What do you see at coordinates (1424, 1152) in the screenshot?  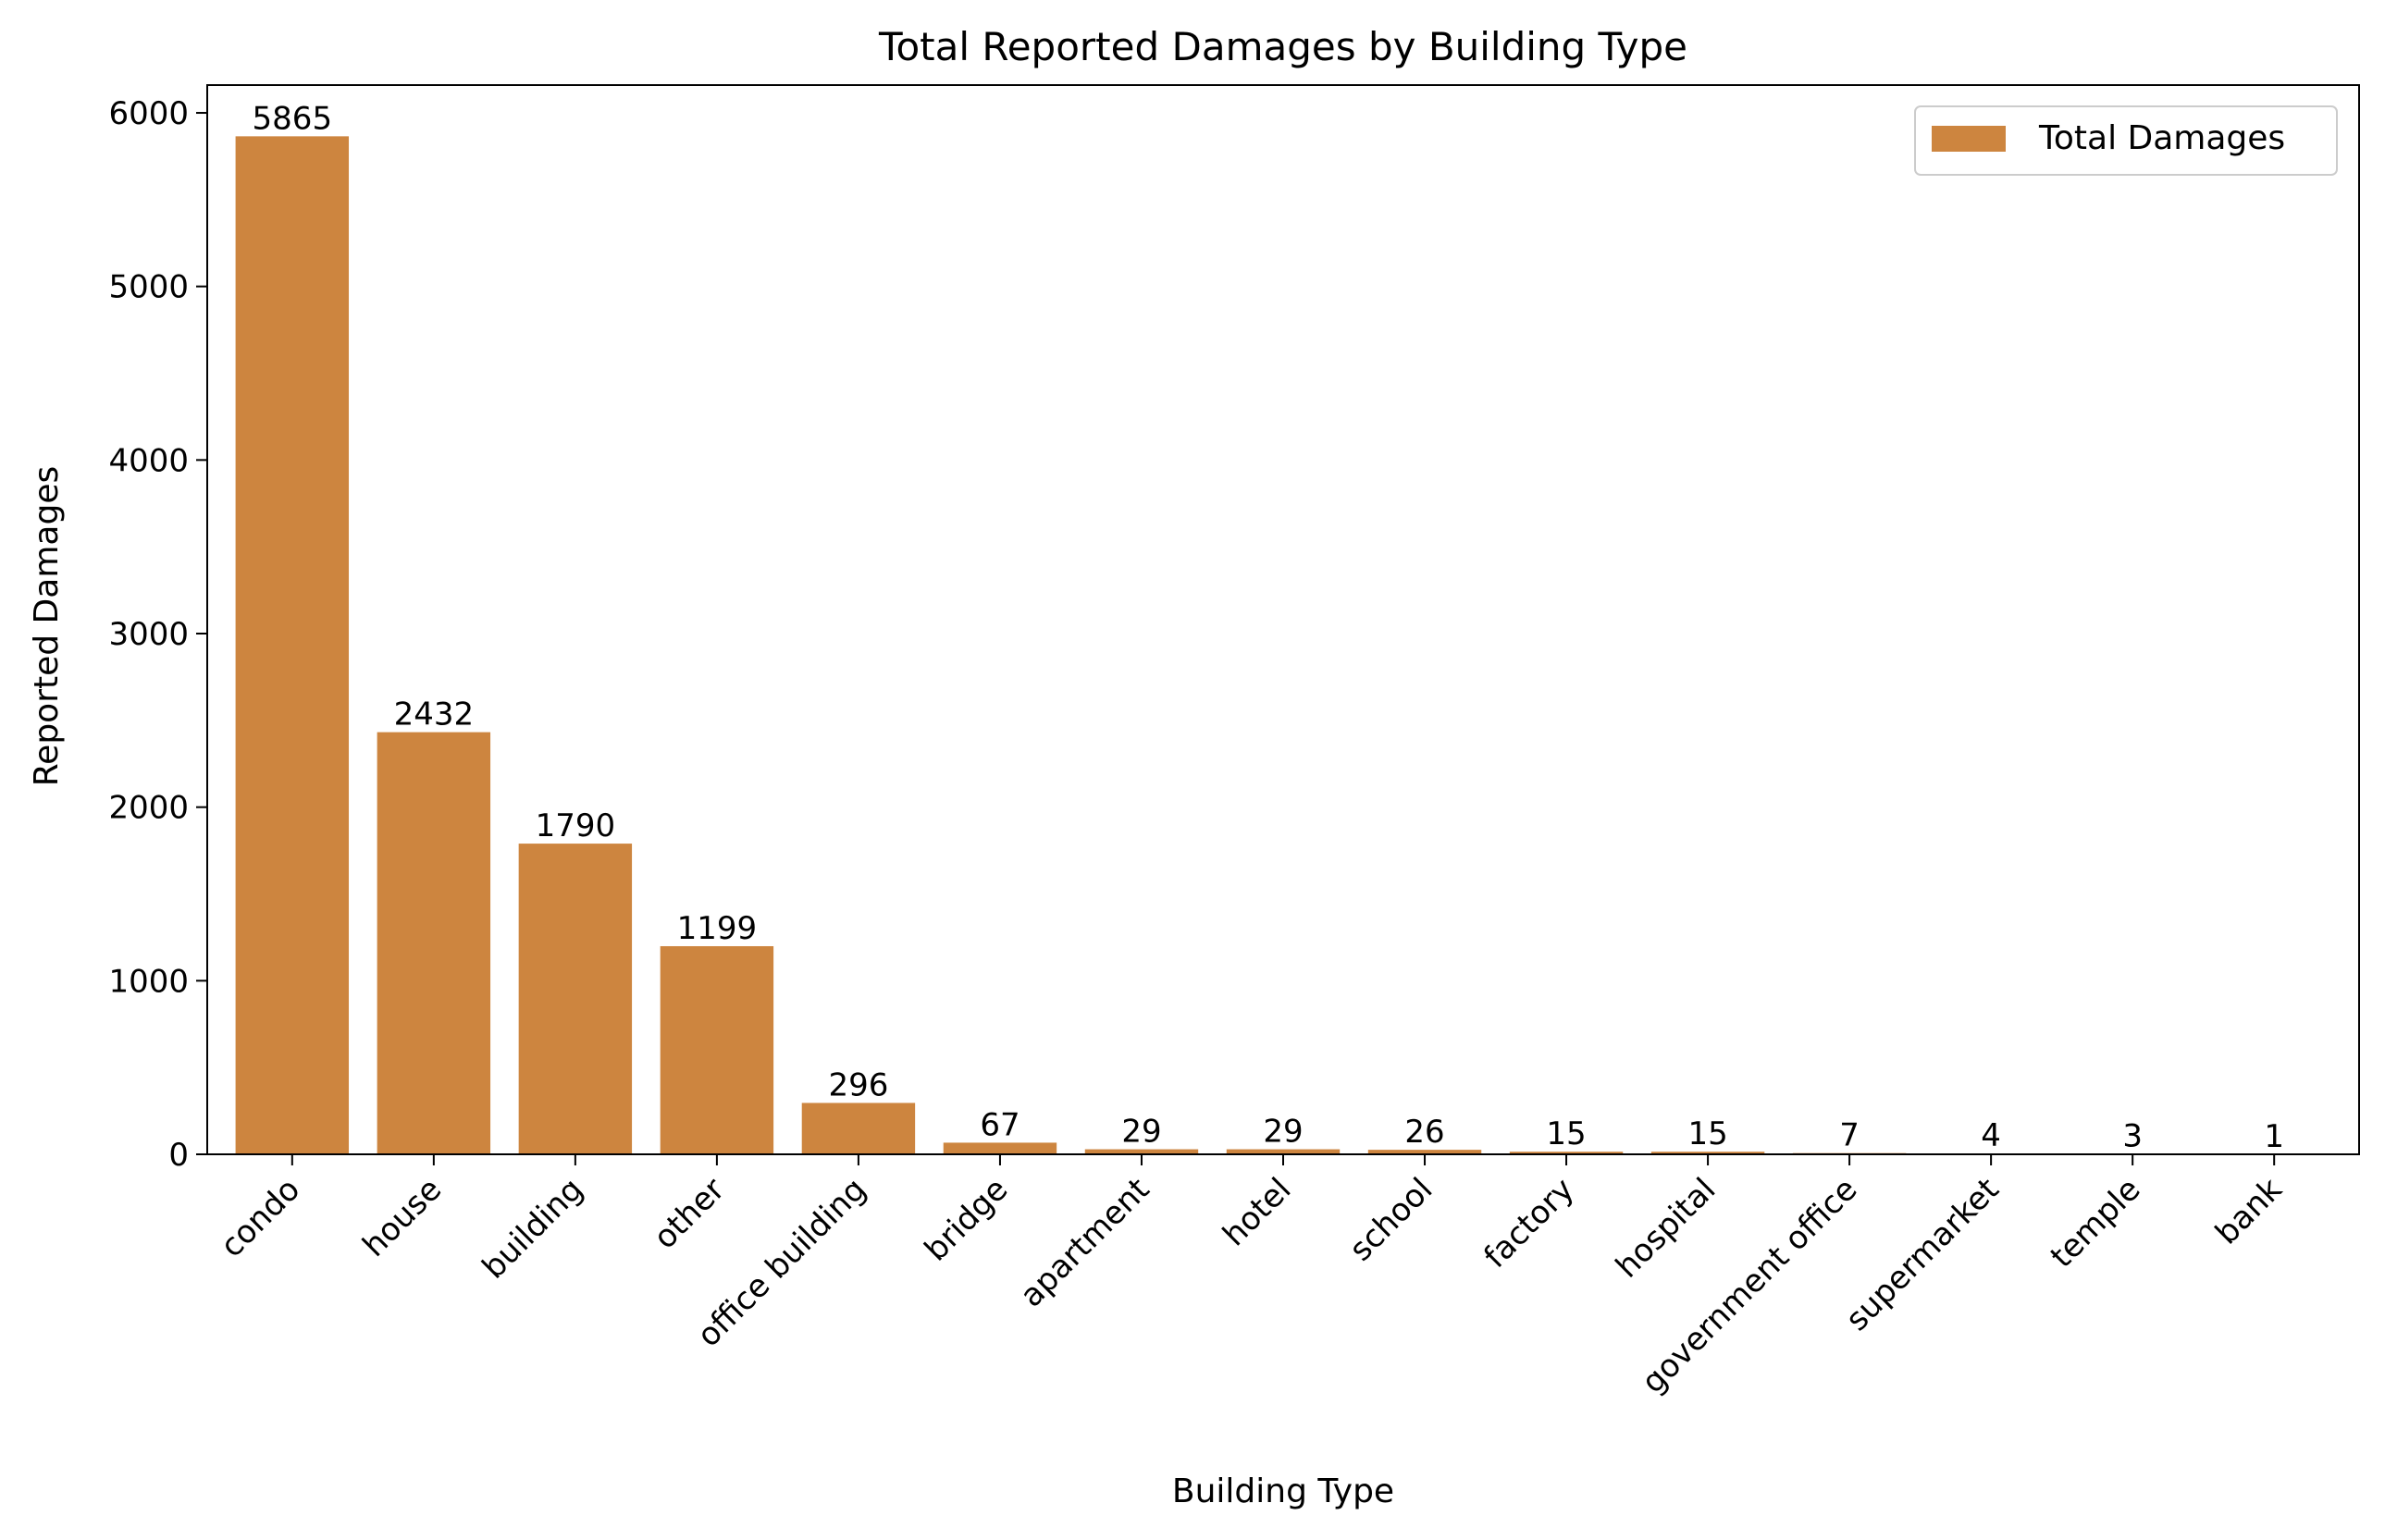 I see `bar-school` at bounding box center [1424, 1152].